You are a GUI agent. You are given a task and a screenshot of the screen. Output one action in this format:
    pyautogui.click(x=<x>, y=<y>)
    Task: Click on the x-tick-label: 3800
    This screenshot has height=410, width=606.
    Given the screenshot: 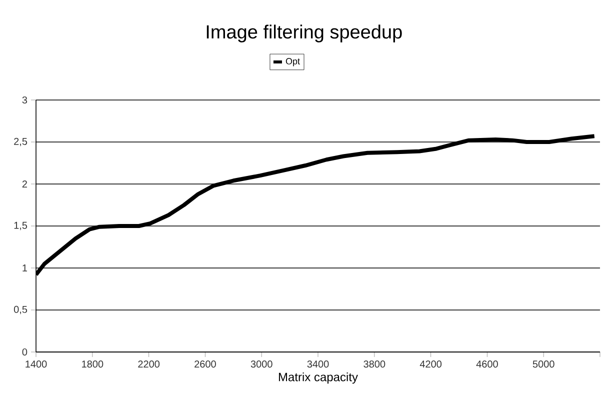 What is the action you would take?
    pyautogui.click(x=375, y=364)
    